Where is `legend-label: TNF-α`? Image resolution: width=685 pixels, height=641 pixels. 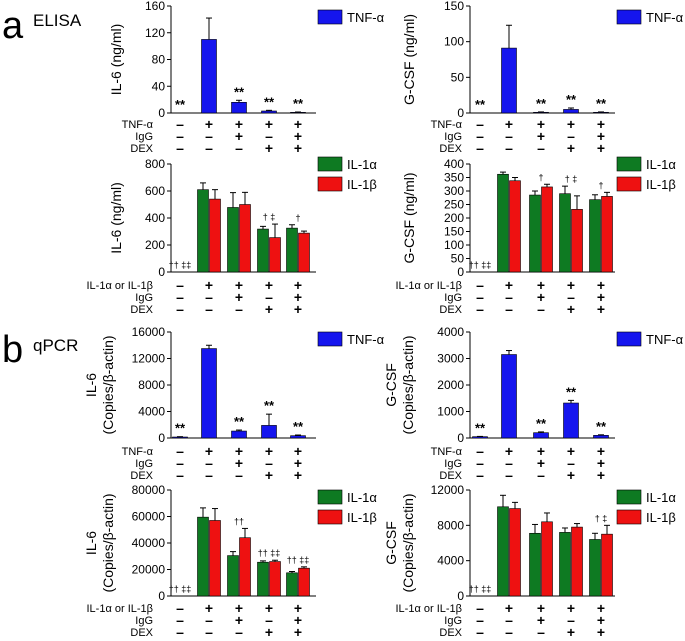
legend-label: TNF-α is located at coordinates (366, 17).